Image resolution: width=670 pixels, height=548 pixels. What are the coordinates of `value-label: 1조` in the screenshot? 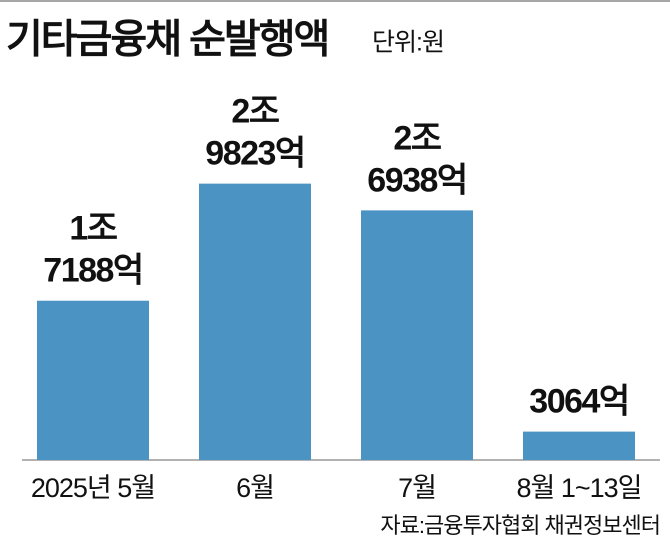 It's located at (93, 229).